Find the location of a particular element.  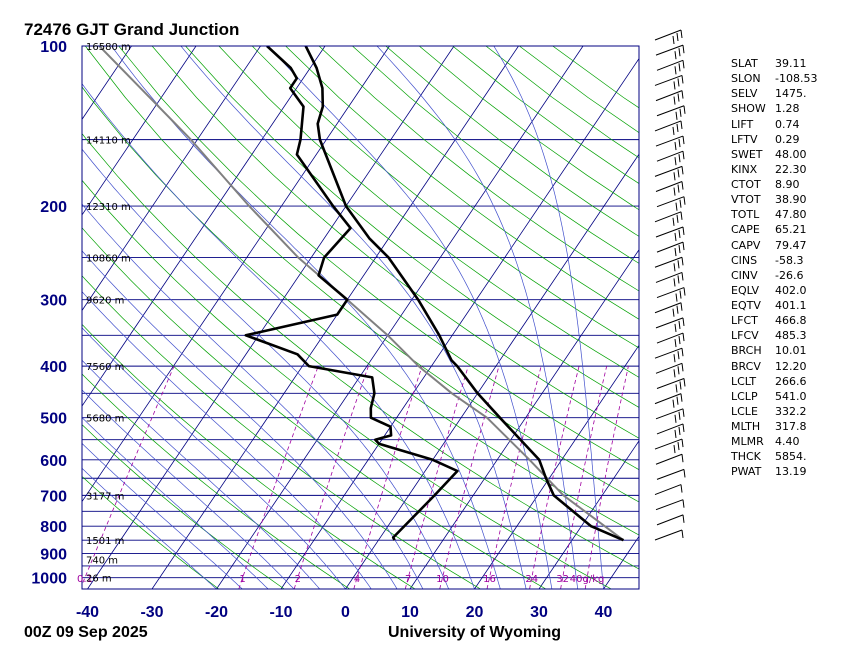

index-row: LCLE 332.2 is located at coordinates (774, 411).